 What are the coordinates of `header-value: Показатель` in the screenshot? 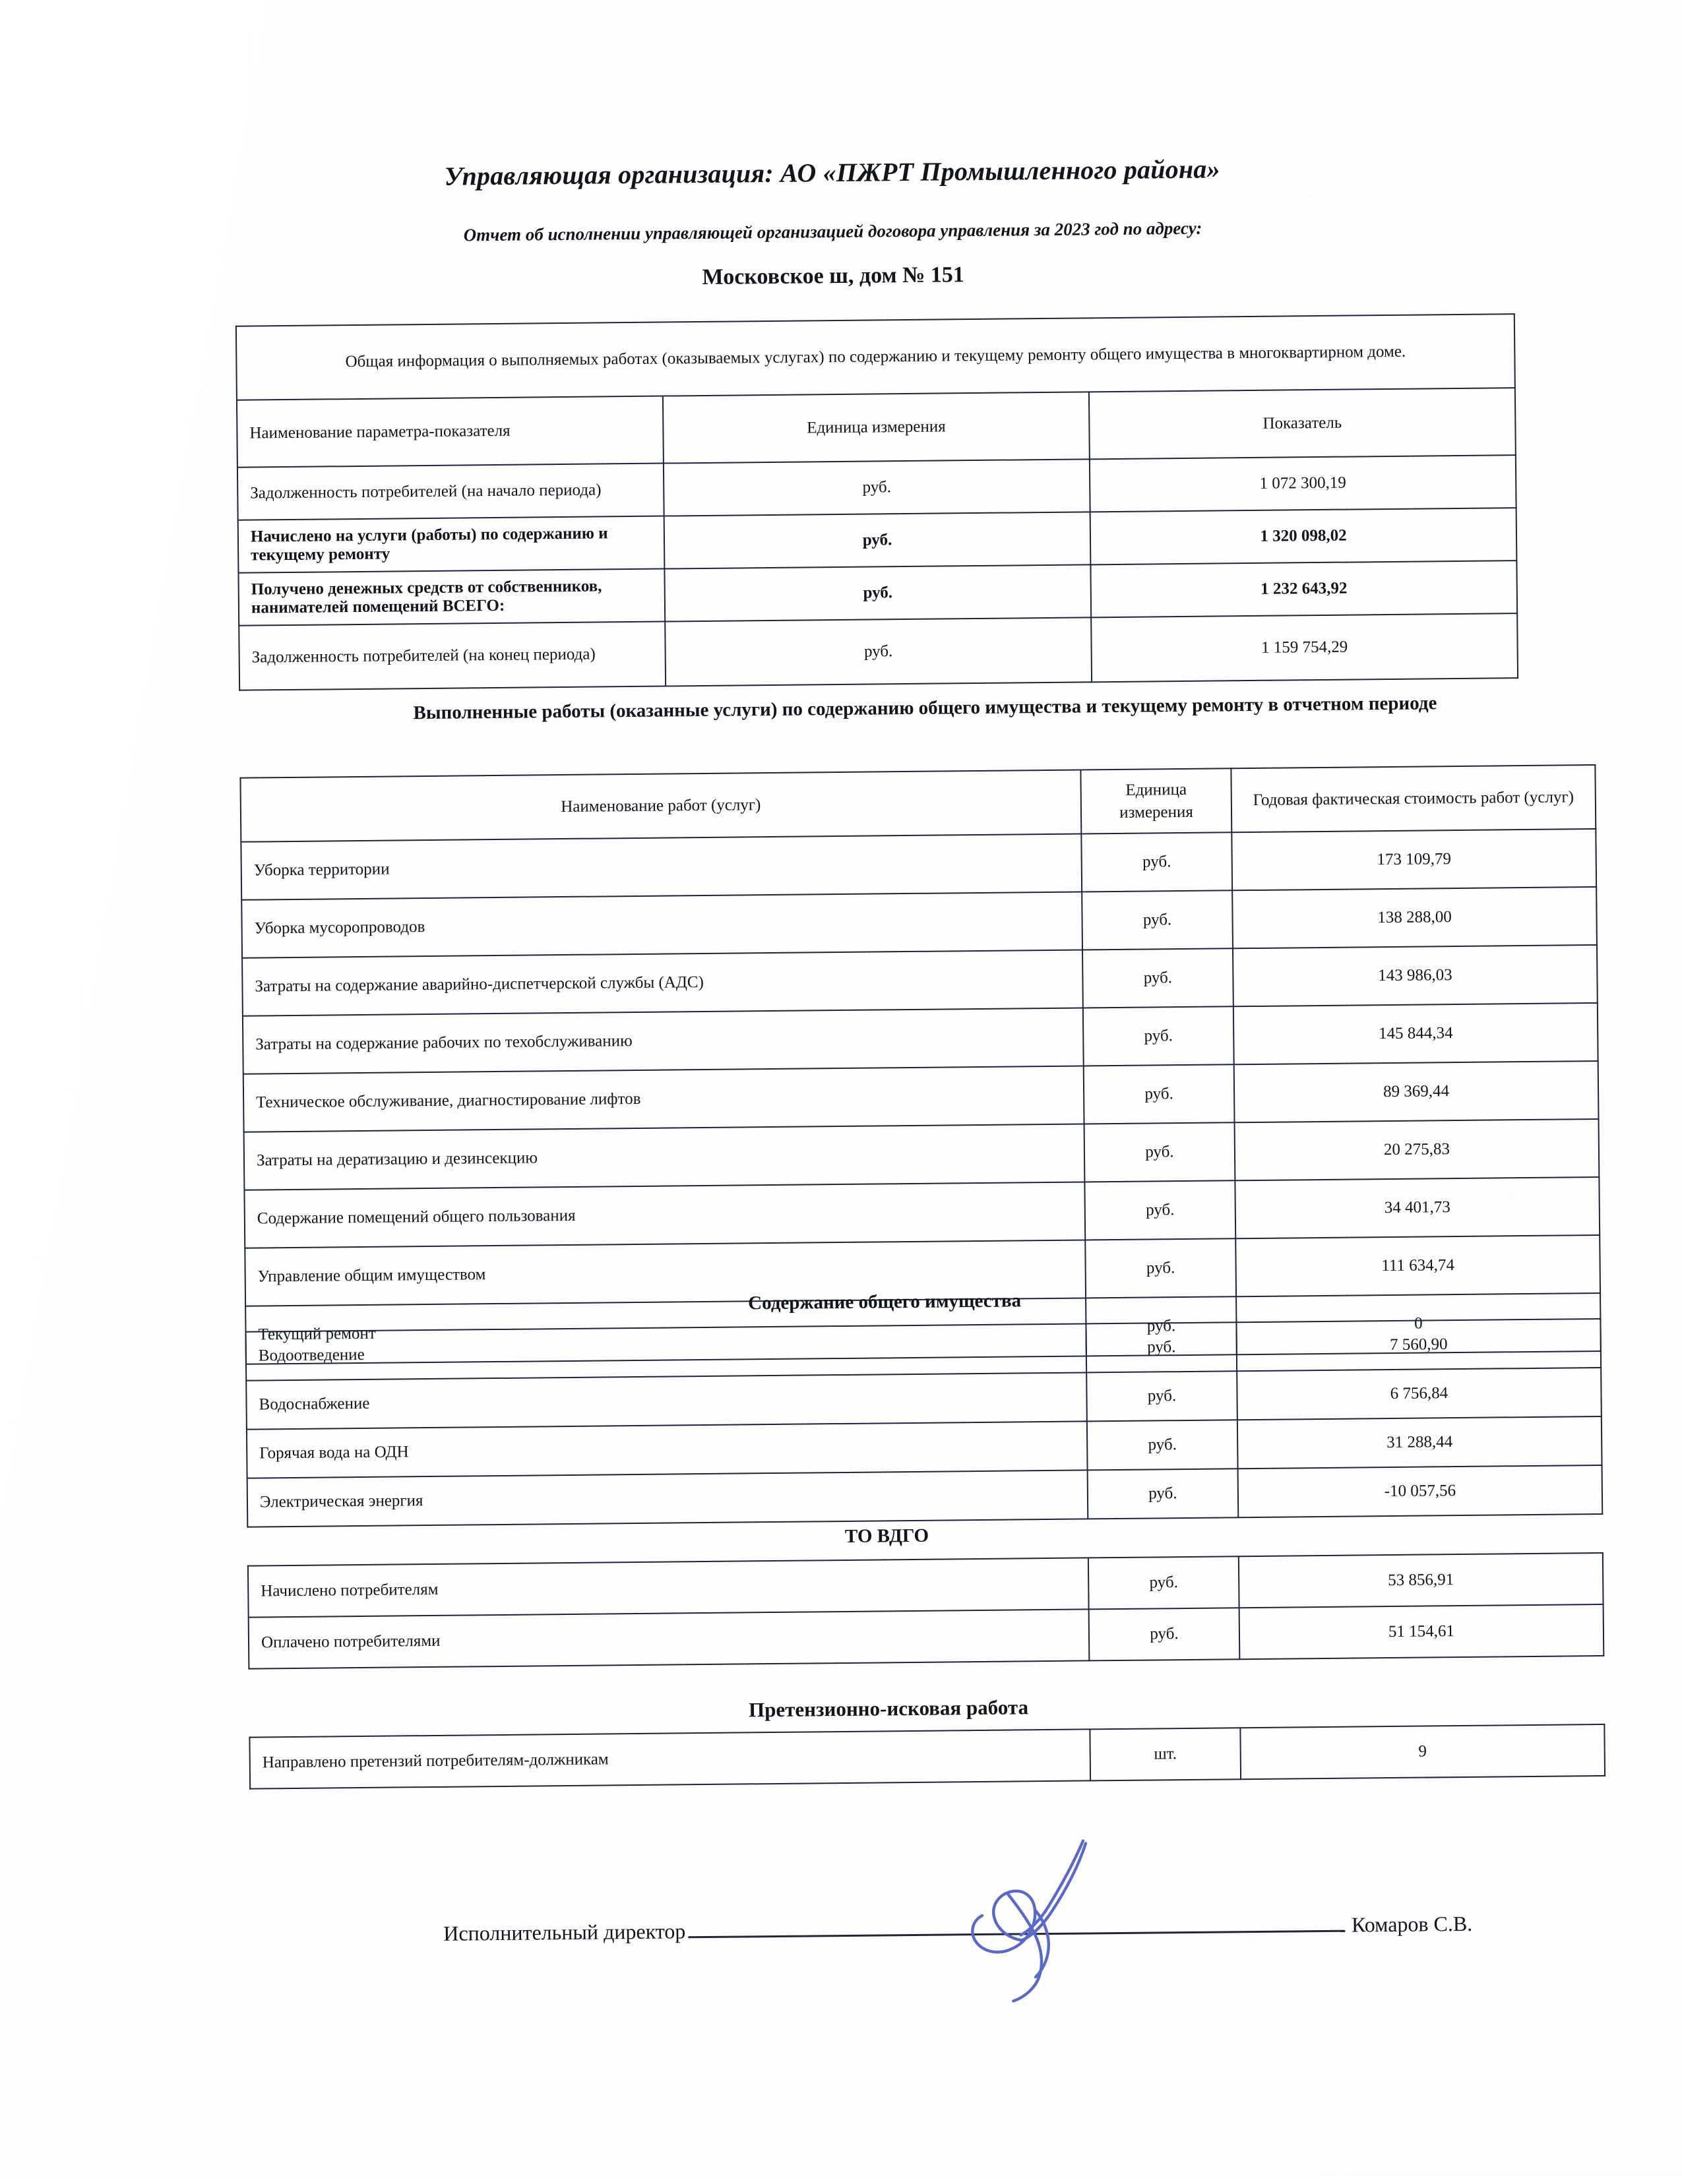 It's located at (1302, 424).